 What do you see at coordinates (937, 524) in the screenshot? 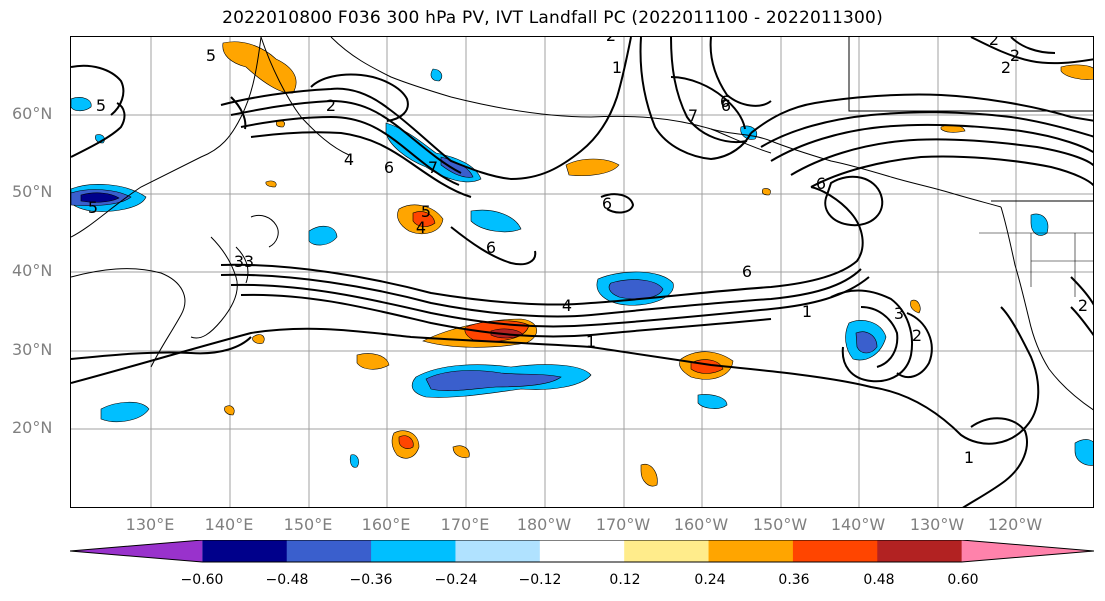
I see `lon-label-130w: 130°W` at bounding box center [937, 524].